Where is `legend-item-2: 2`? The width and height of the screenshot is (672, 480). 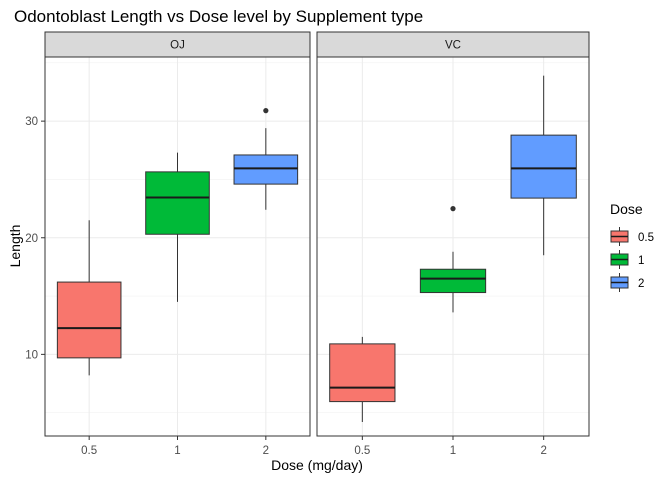
legend-item-2: 2 is located at coordinates (627, 282).